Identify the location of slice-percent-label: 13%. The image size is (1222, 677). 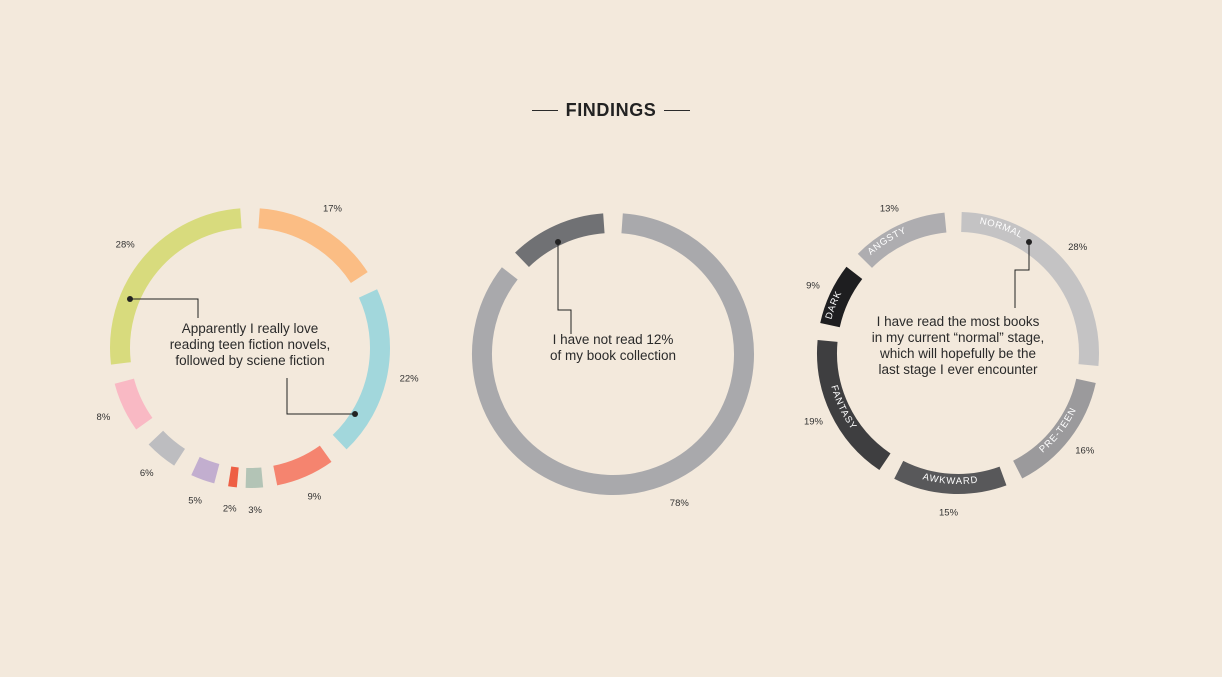
(890, 208).